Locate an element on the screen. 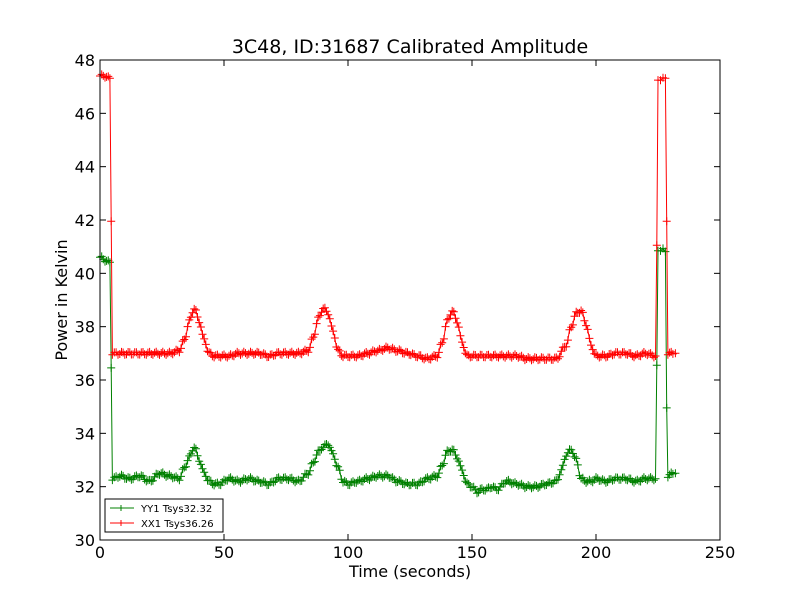  x-tick-label: 200 is located at coordinates (596, 552).